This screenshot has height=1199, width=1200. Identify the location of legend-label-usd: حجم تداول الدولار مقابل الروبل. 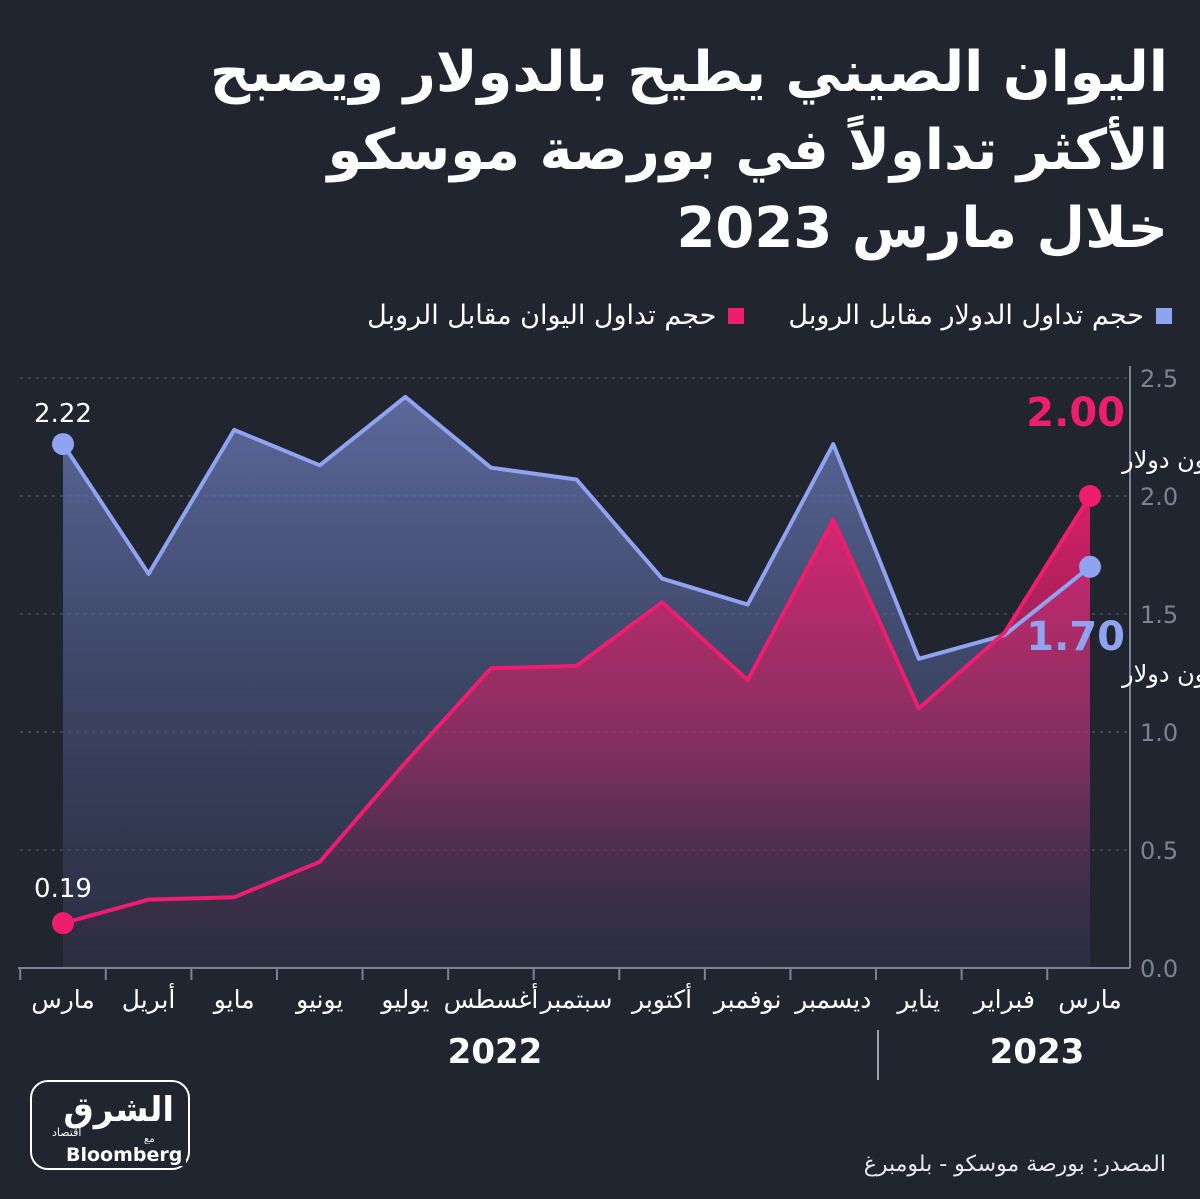
(966, 315).